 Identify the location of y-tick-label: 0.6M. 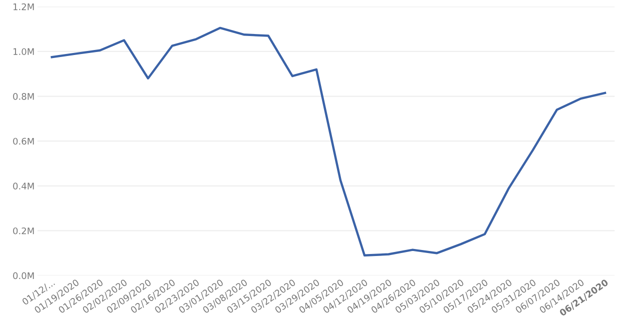
(23, 141).